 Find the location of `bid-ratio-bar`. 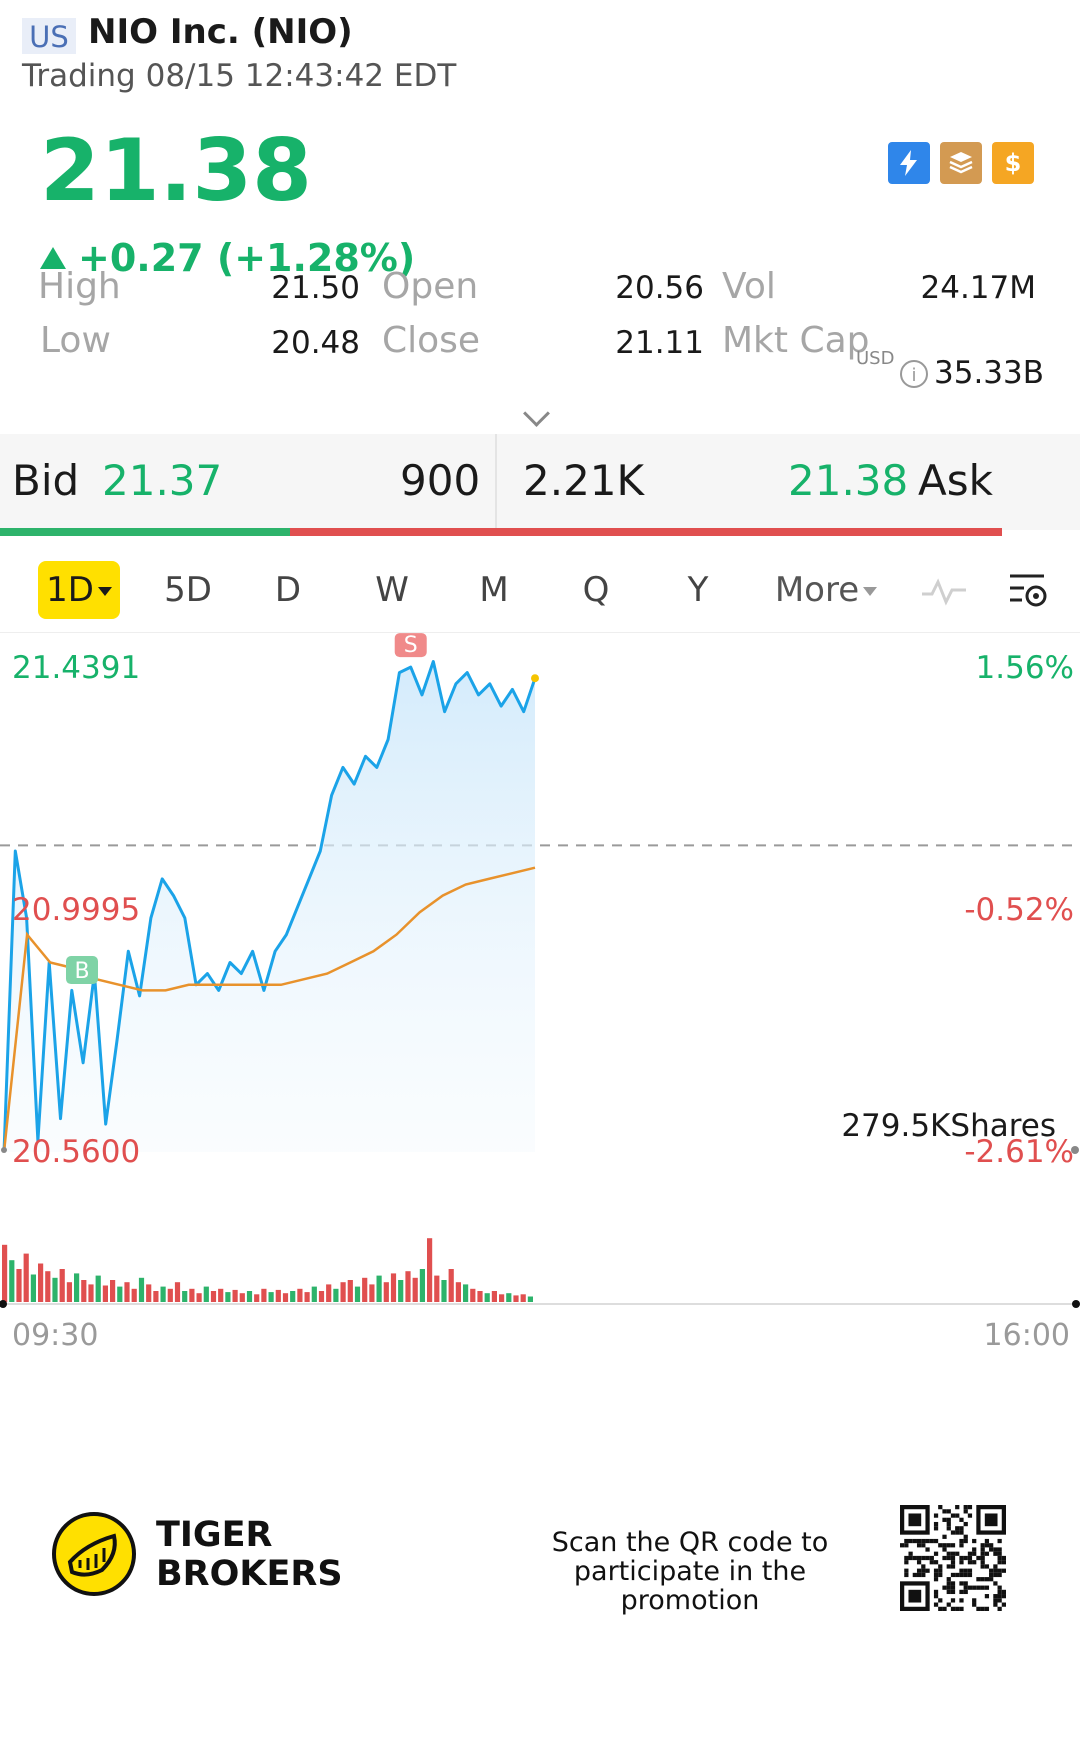

bid-ratio-bar is located at coordinates (145, 532).